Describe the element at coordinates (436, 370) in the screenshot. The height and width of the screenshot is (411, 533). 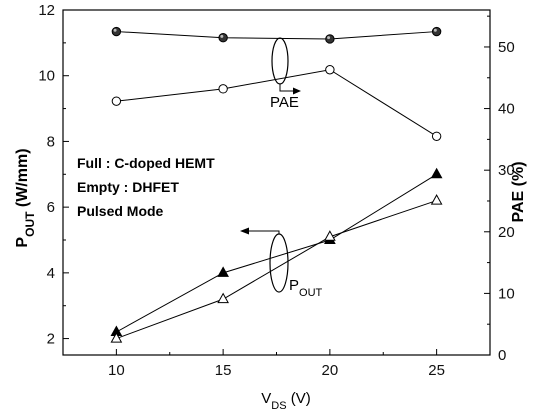
I see `x-tick-label: 25` at that location.